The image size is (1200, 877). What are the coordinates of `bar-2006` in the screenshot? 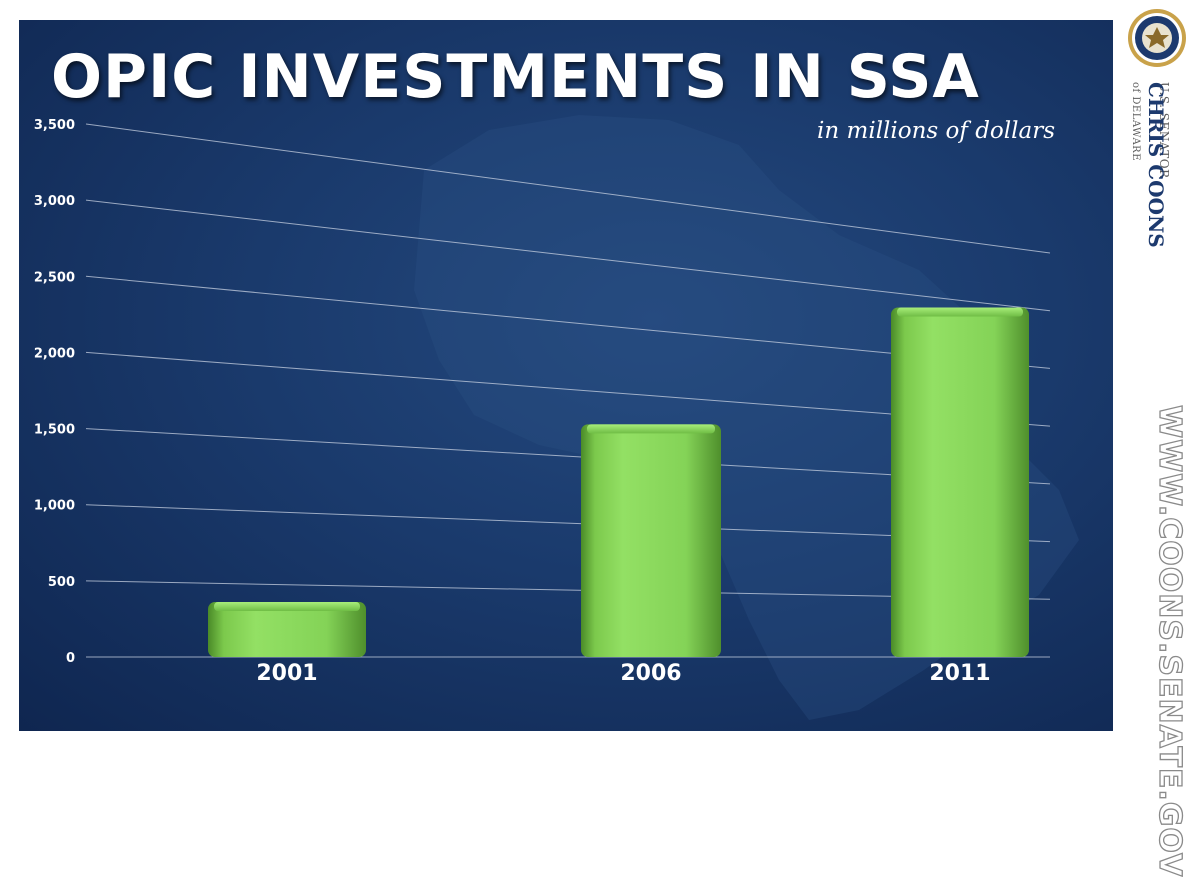 It's located at (651, 540).